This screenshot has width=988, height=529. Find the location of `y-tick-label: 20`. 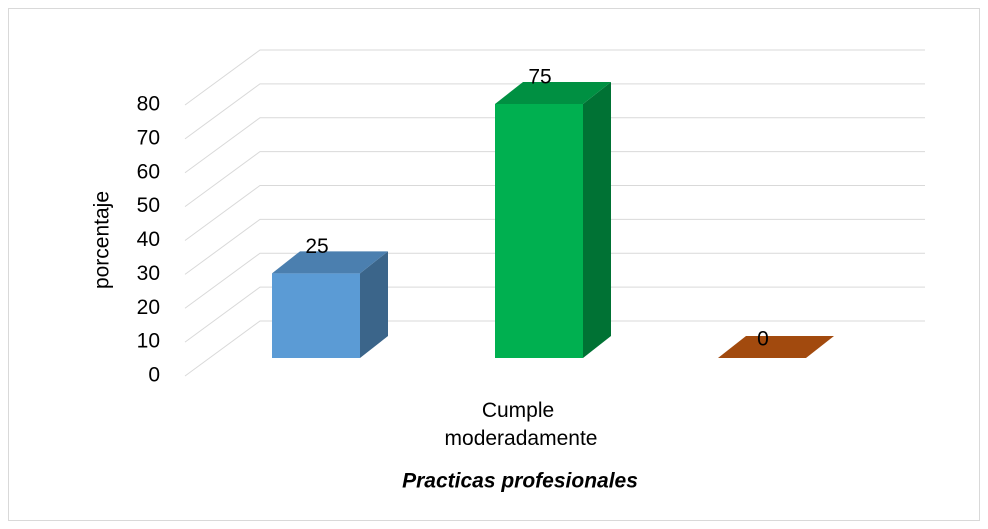

y-tick-label: 20 is located at coordinates (148, 307).